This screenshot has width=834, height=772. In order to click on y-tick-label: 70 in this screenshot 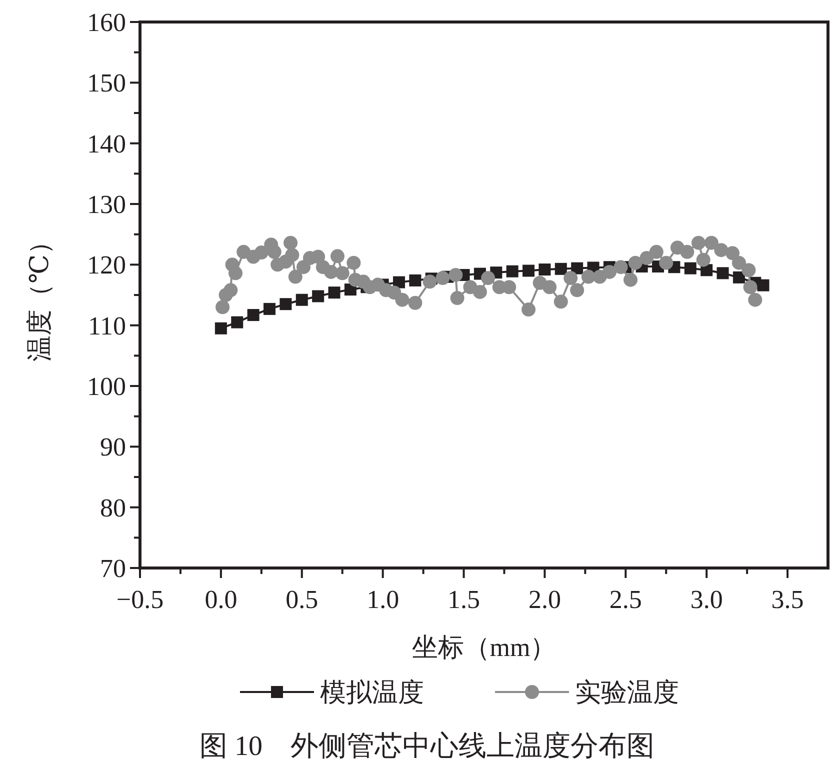, I will do `click(113, 568)`.